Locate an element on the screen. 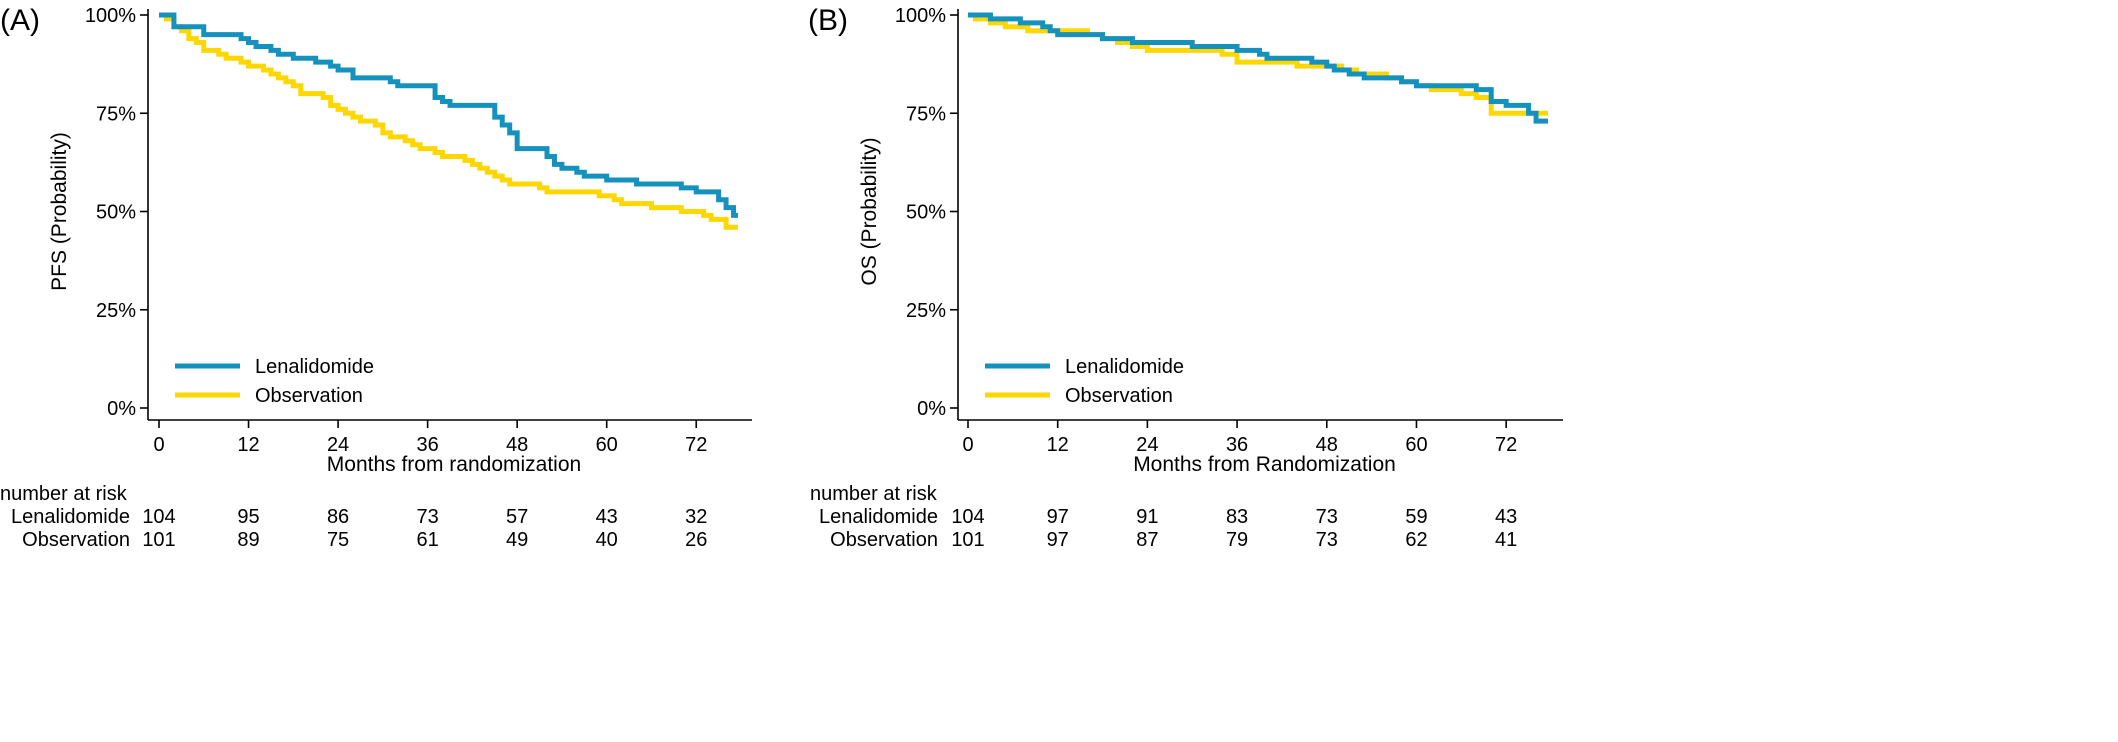 The width and height of the screenshot is (2118, 742). risk-count: 89 is located at coordinates (248, 540).